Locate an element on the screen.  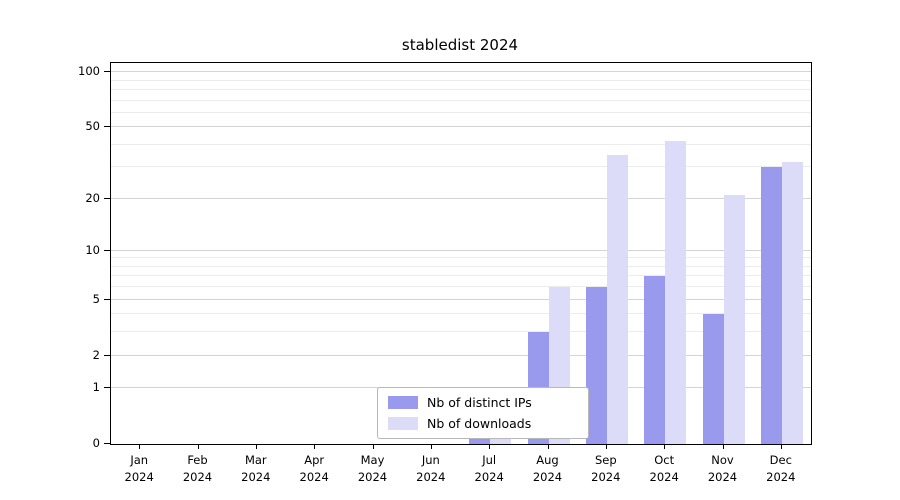
legend-swatch-distinct-ips is located at coordinates (403, 402).